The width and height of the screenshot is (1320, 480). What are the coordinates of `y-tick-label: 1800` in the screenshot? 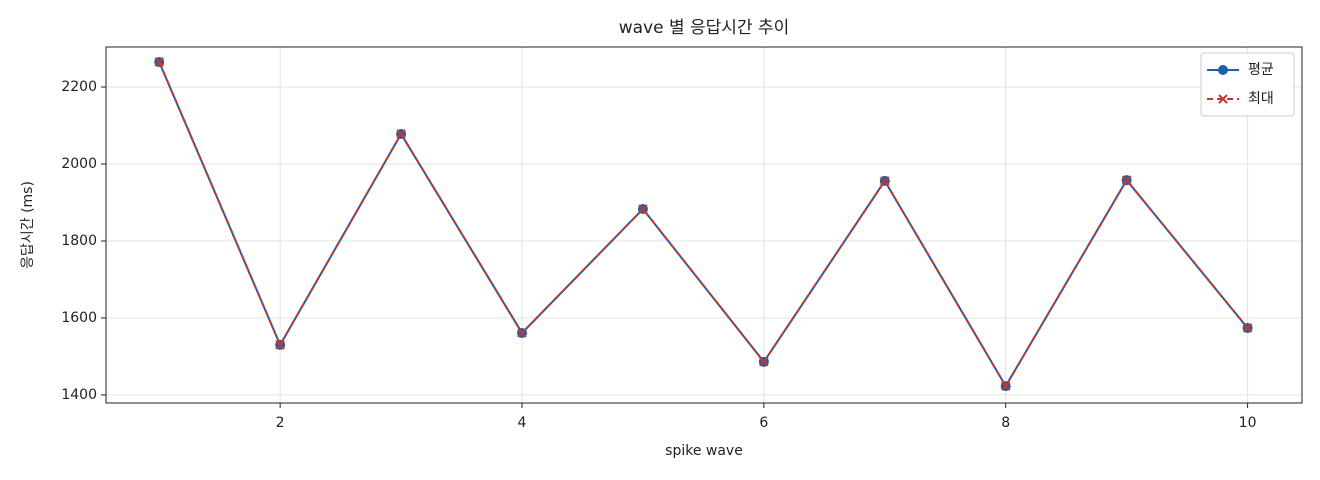 It's located at (79, 241).